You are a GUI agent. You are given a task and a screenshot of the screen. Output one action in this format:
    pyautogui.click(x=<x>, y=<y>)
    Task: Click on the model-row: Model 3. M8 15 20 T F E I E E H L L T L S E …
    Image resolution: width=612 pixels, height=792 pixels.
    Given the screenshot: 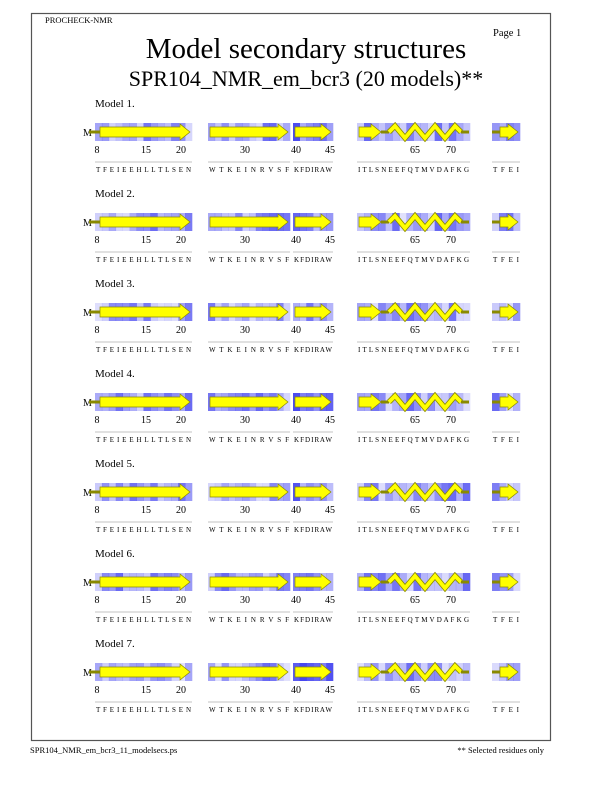 What is the action you would take?
    pyautogui.click(x=302, y=316)
    